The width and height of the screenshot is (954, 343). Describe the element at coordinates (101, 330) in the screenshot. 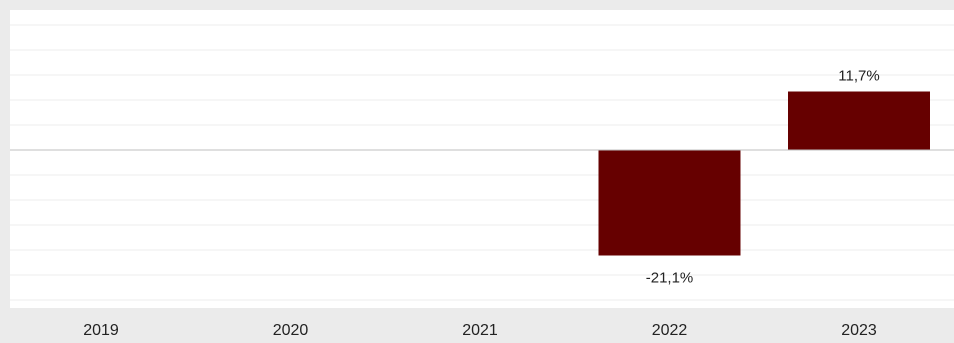

I see `x-tick-label-2019: 2019` at that location.